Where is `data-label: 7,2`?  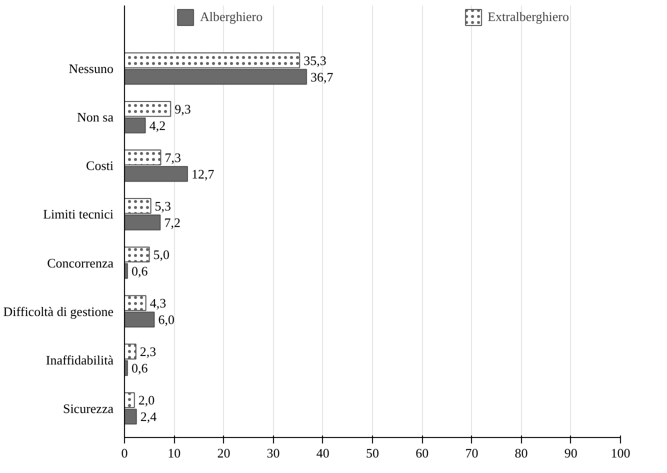
data-label: 7,2 is located at coordinates (172, 222).